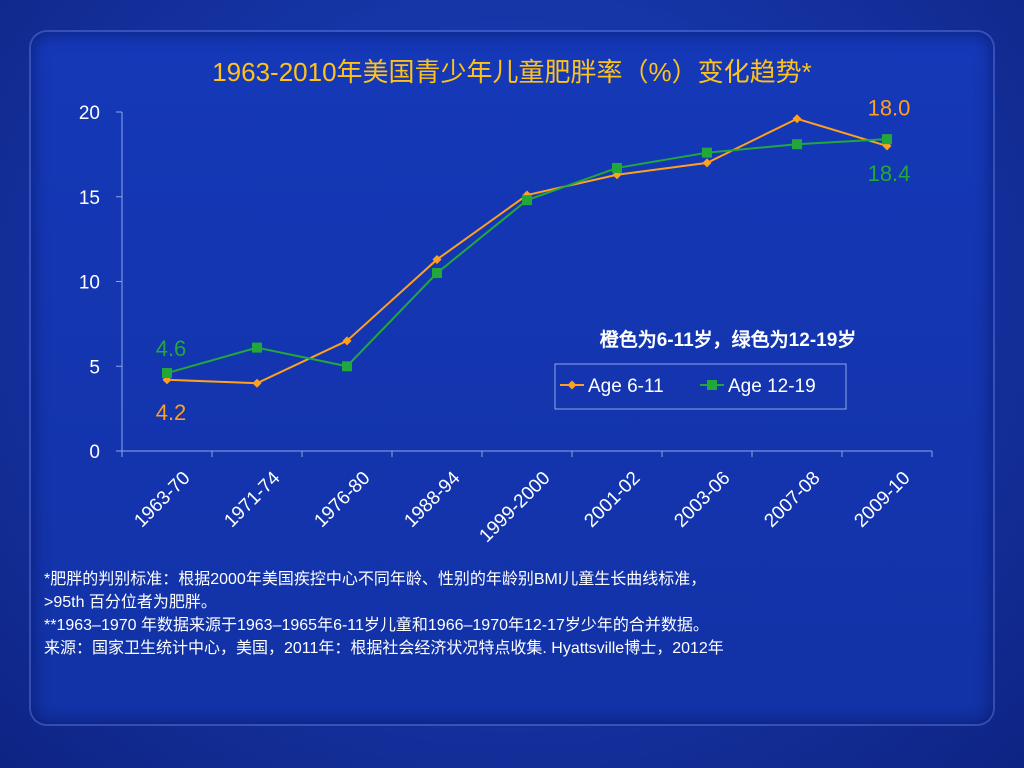 The width and height of the screenshot is (1024, 768). What do you see at coordinates (89, 283) in the screenshot?
I see `y-tick-label: 10` at bounding box center [89, 283].